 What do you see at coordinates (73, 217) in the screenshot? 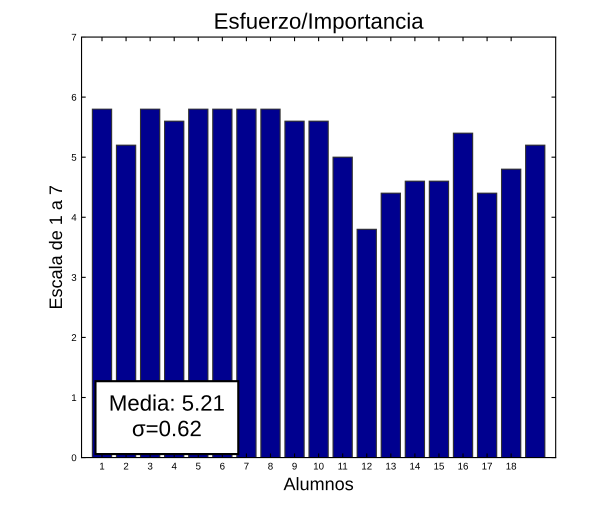
I see `y-tick-label: 4` at bounding box center [73, 217].